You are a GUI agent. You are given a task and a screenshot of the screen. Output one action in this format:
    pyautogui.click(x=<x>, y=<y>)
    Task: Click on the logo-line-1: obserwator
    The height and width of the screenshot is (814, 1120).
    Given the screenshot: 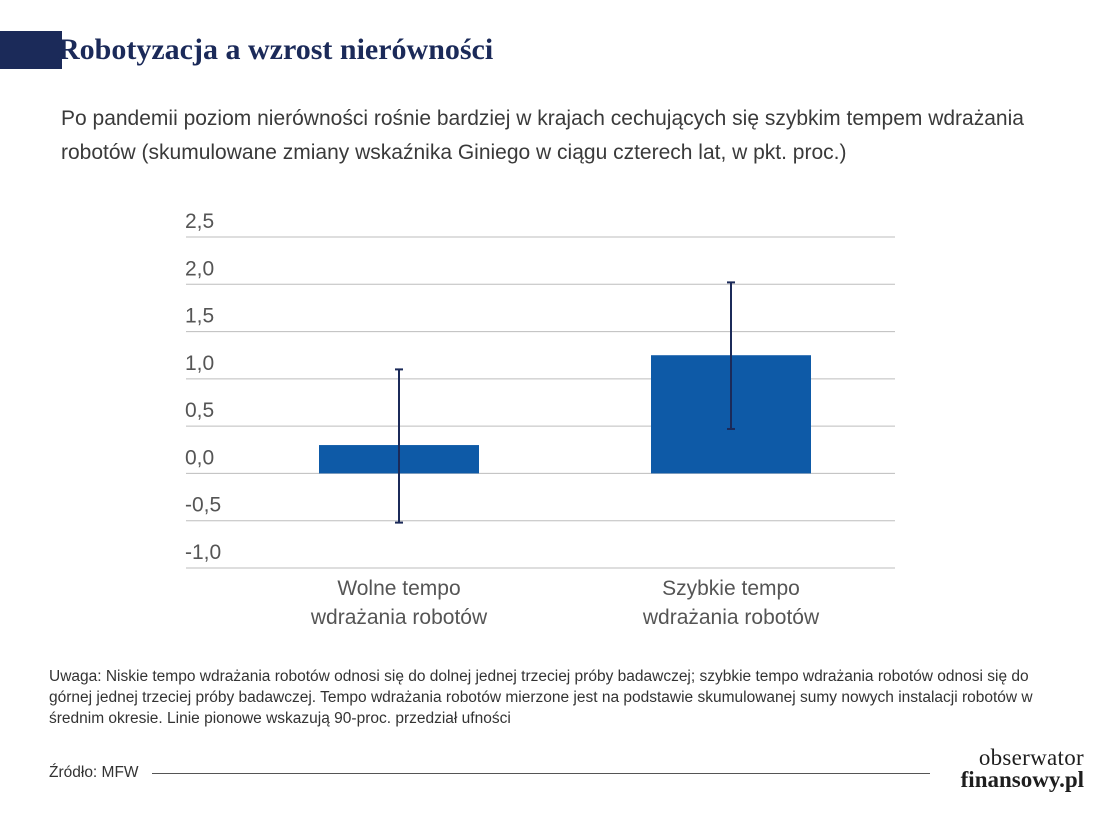 What is the action you would take?
    pyautogui.click(x=1031, y=757)
    